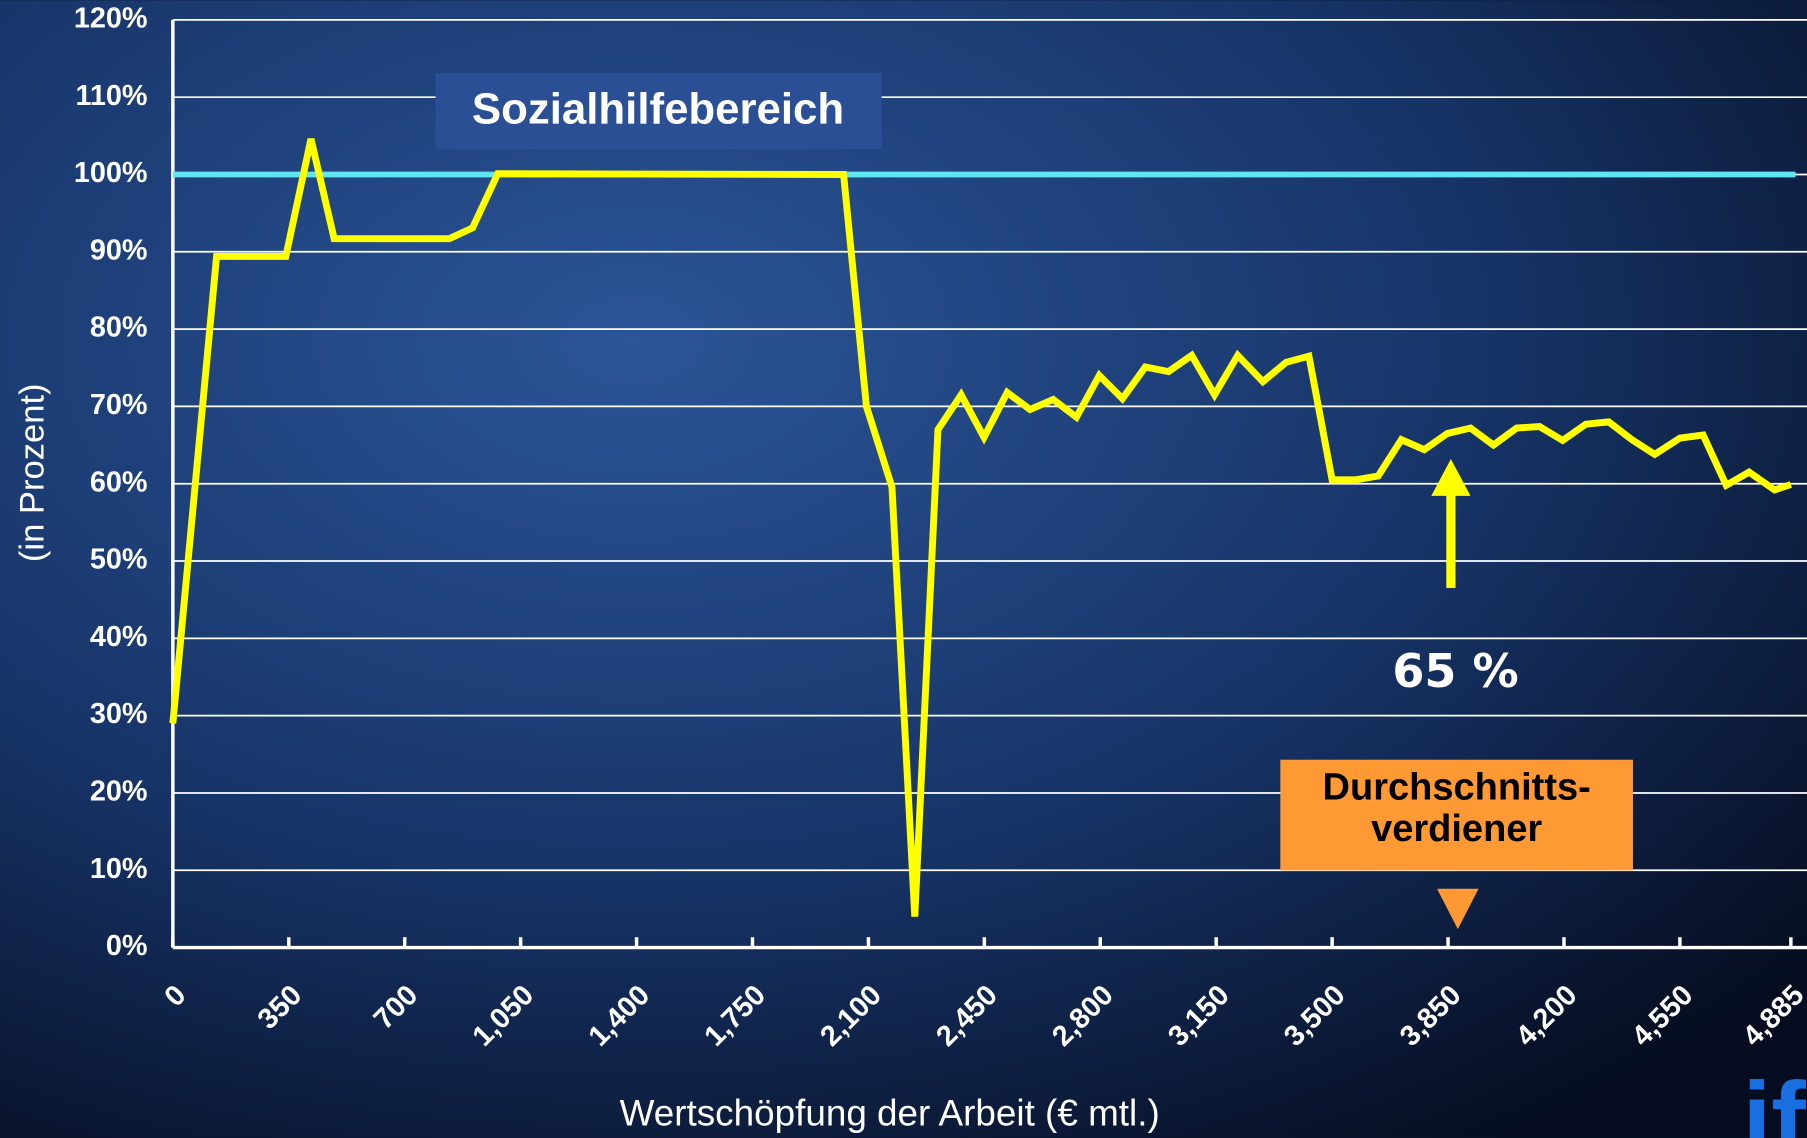 This screenshot has width=1807, height=1138. What do you see at coordinates (111, 96) in the screenshot?
I see `y-tick-label: 110%` at bounding box center [111, 96].